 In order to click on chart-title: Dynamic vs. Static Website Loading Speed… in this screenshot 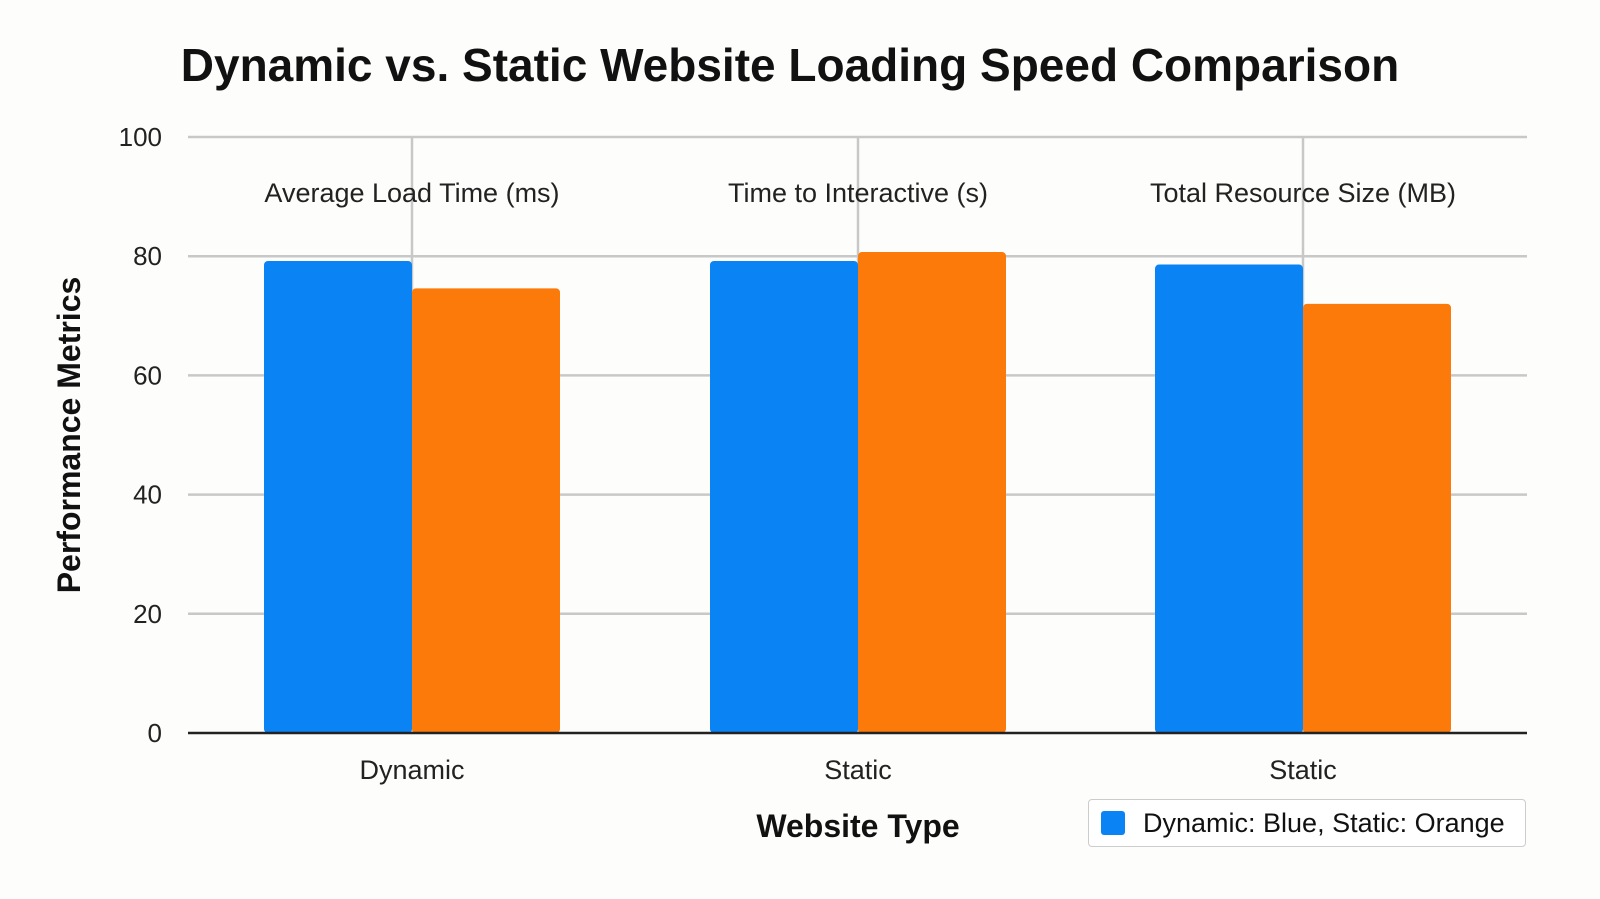, I will do `click(790, 65)`.